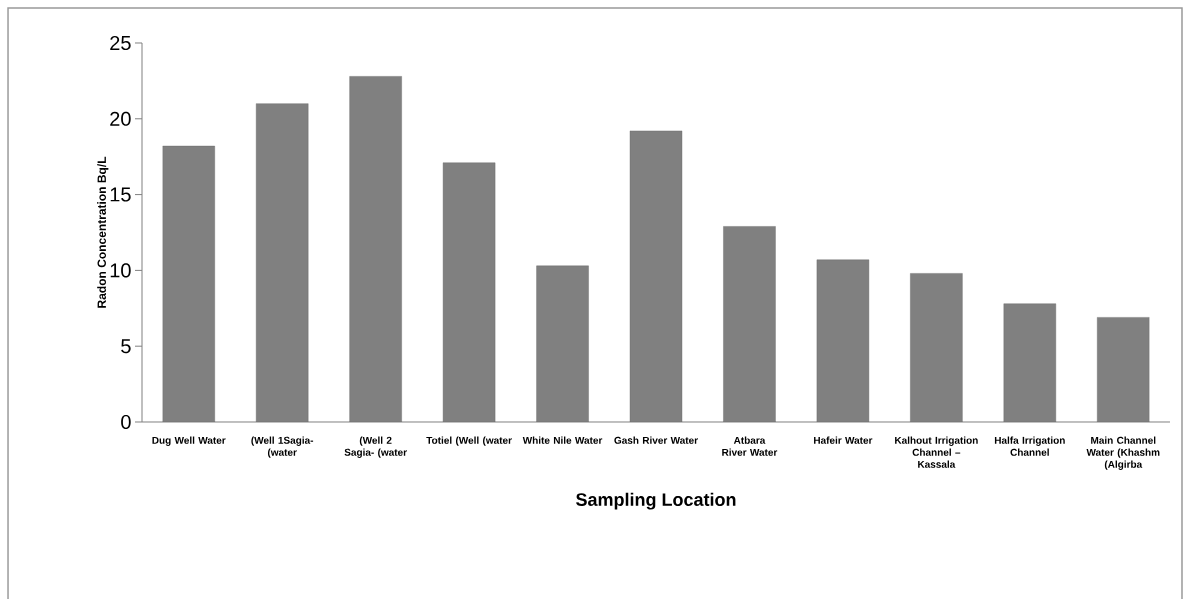 This screenshot has height=599, width=1187. Describe the element at coordinates (120, 43) in the screenshot. I see `y-tick-label: 25` at that location.